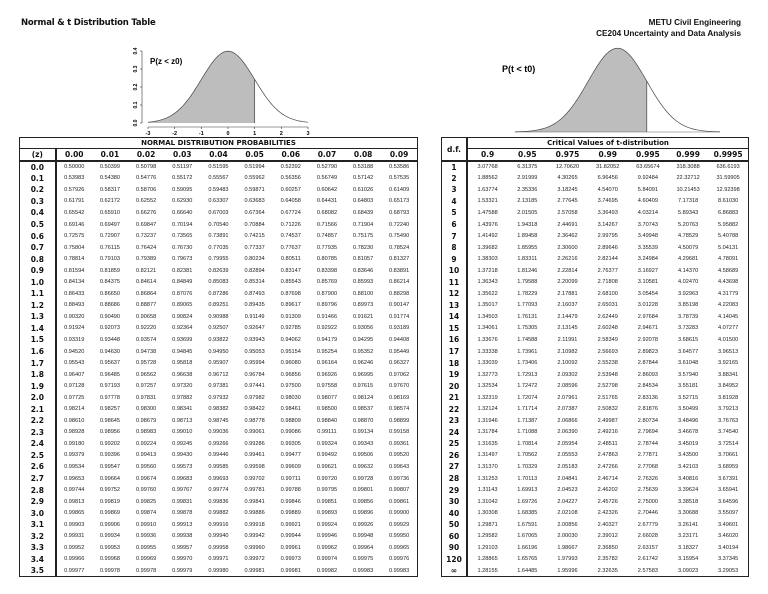 The image size is (768, 594). Describe the element at coordinates (454, 501) in the screenshot. I see `df-row-label: 30` at that location.